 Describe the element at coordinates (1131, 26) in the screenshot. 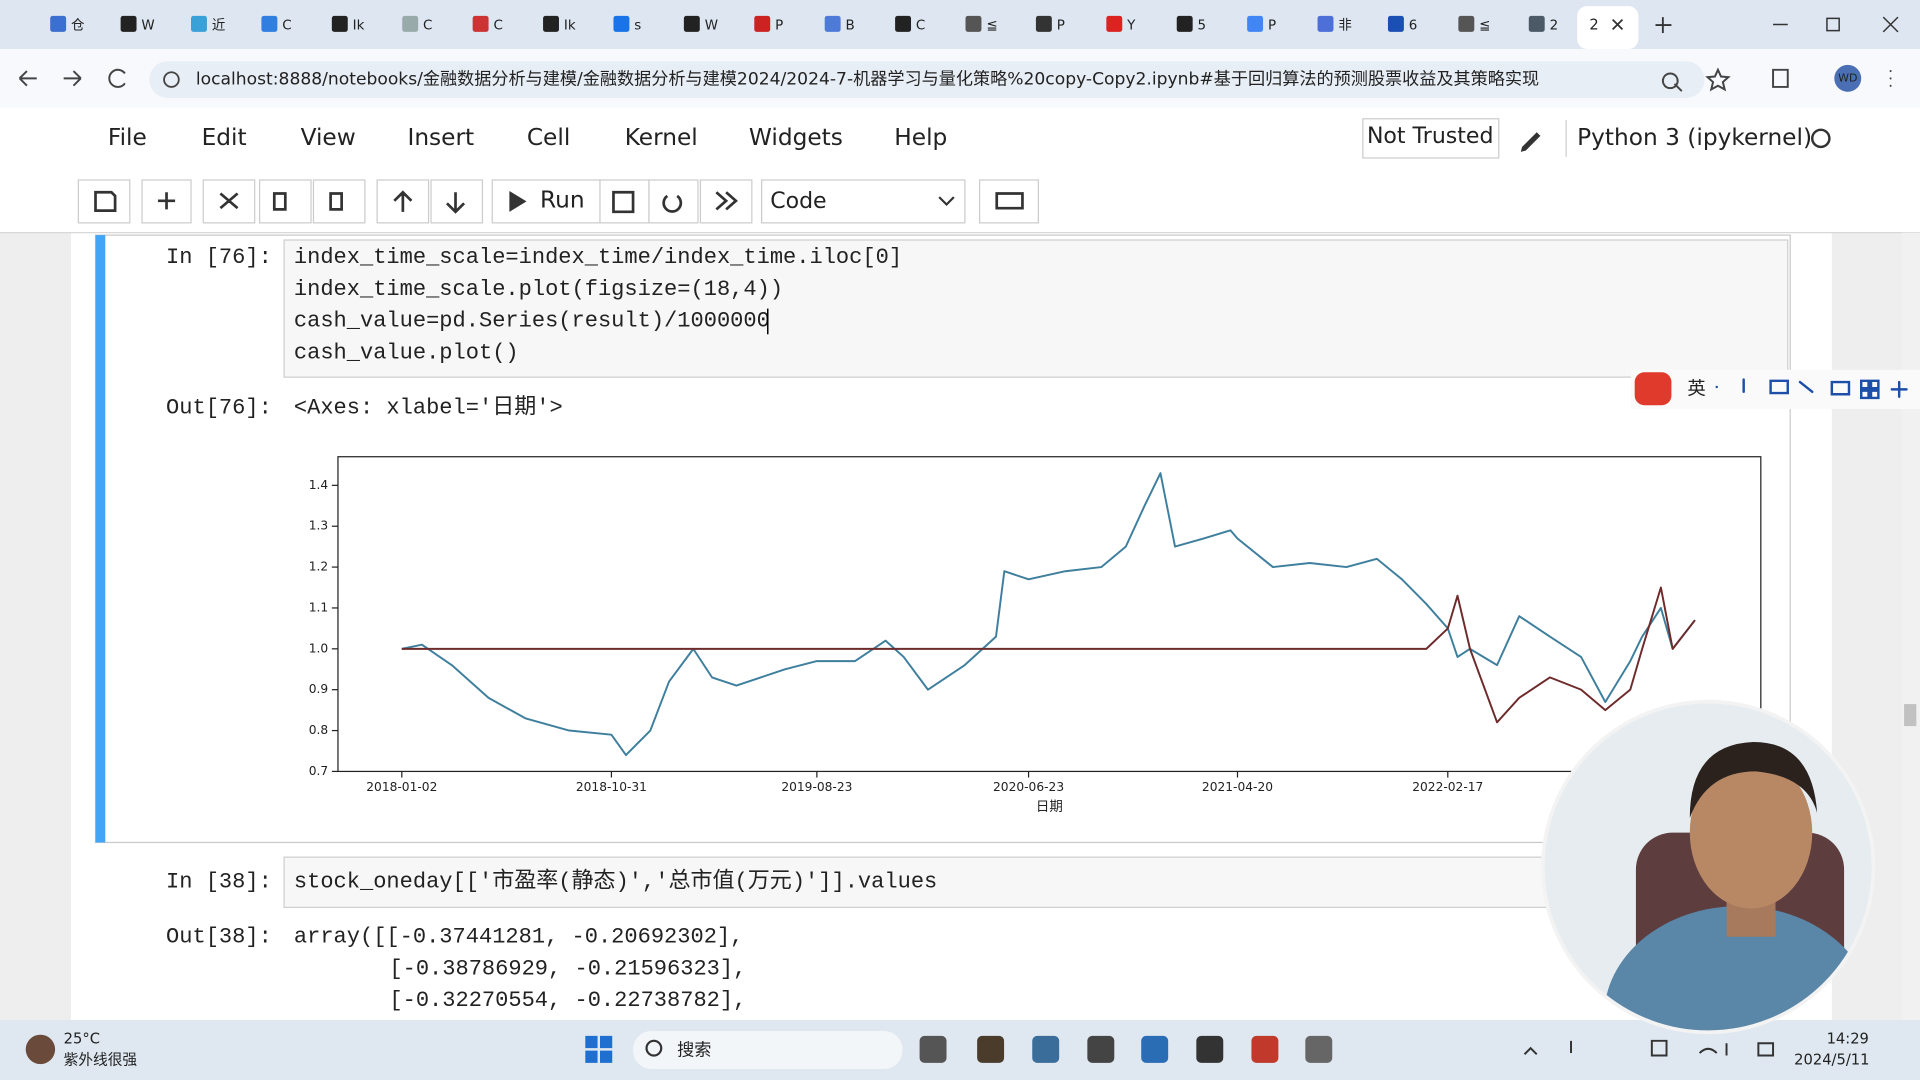

I see `tab-title: Y` at that location.